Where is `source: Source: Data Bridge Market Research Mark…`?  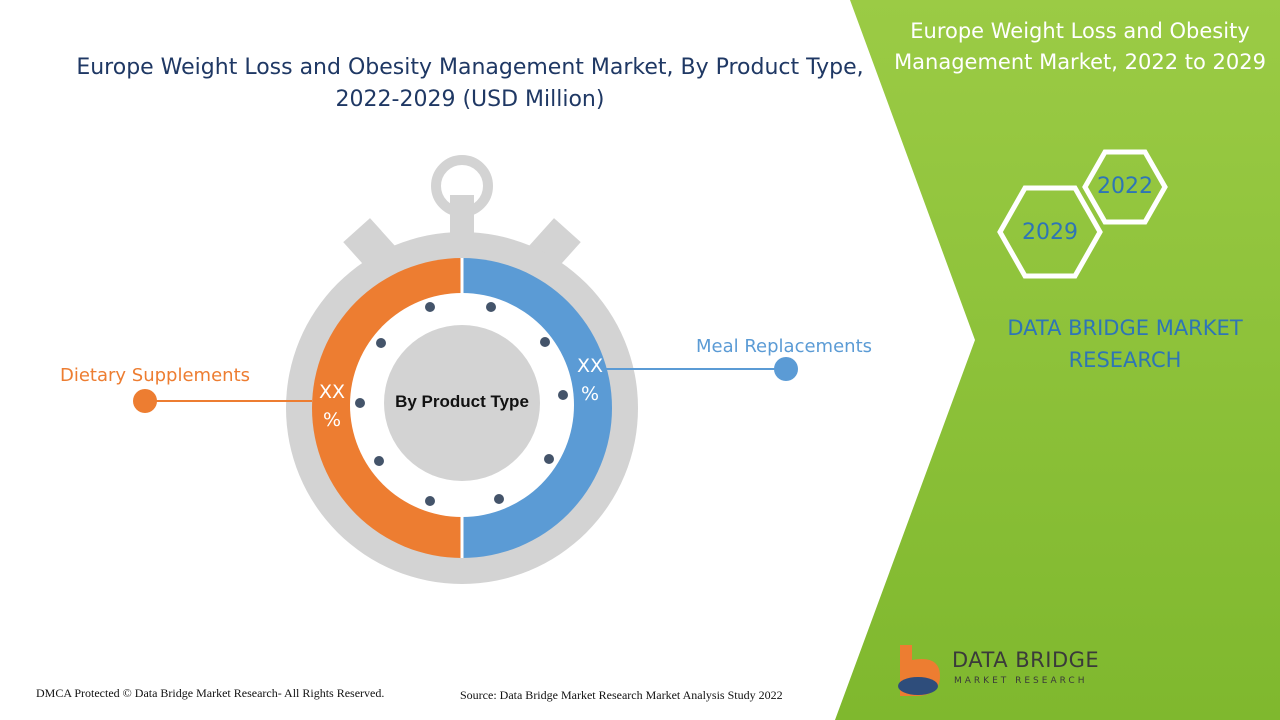 source: Source: Data Bridge Market Research Mark… is located at coordinates (621, 695).